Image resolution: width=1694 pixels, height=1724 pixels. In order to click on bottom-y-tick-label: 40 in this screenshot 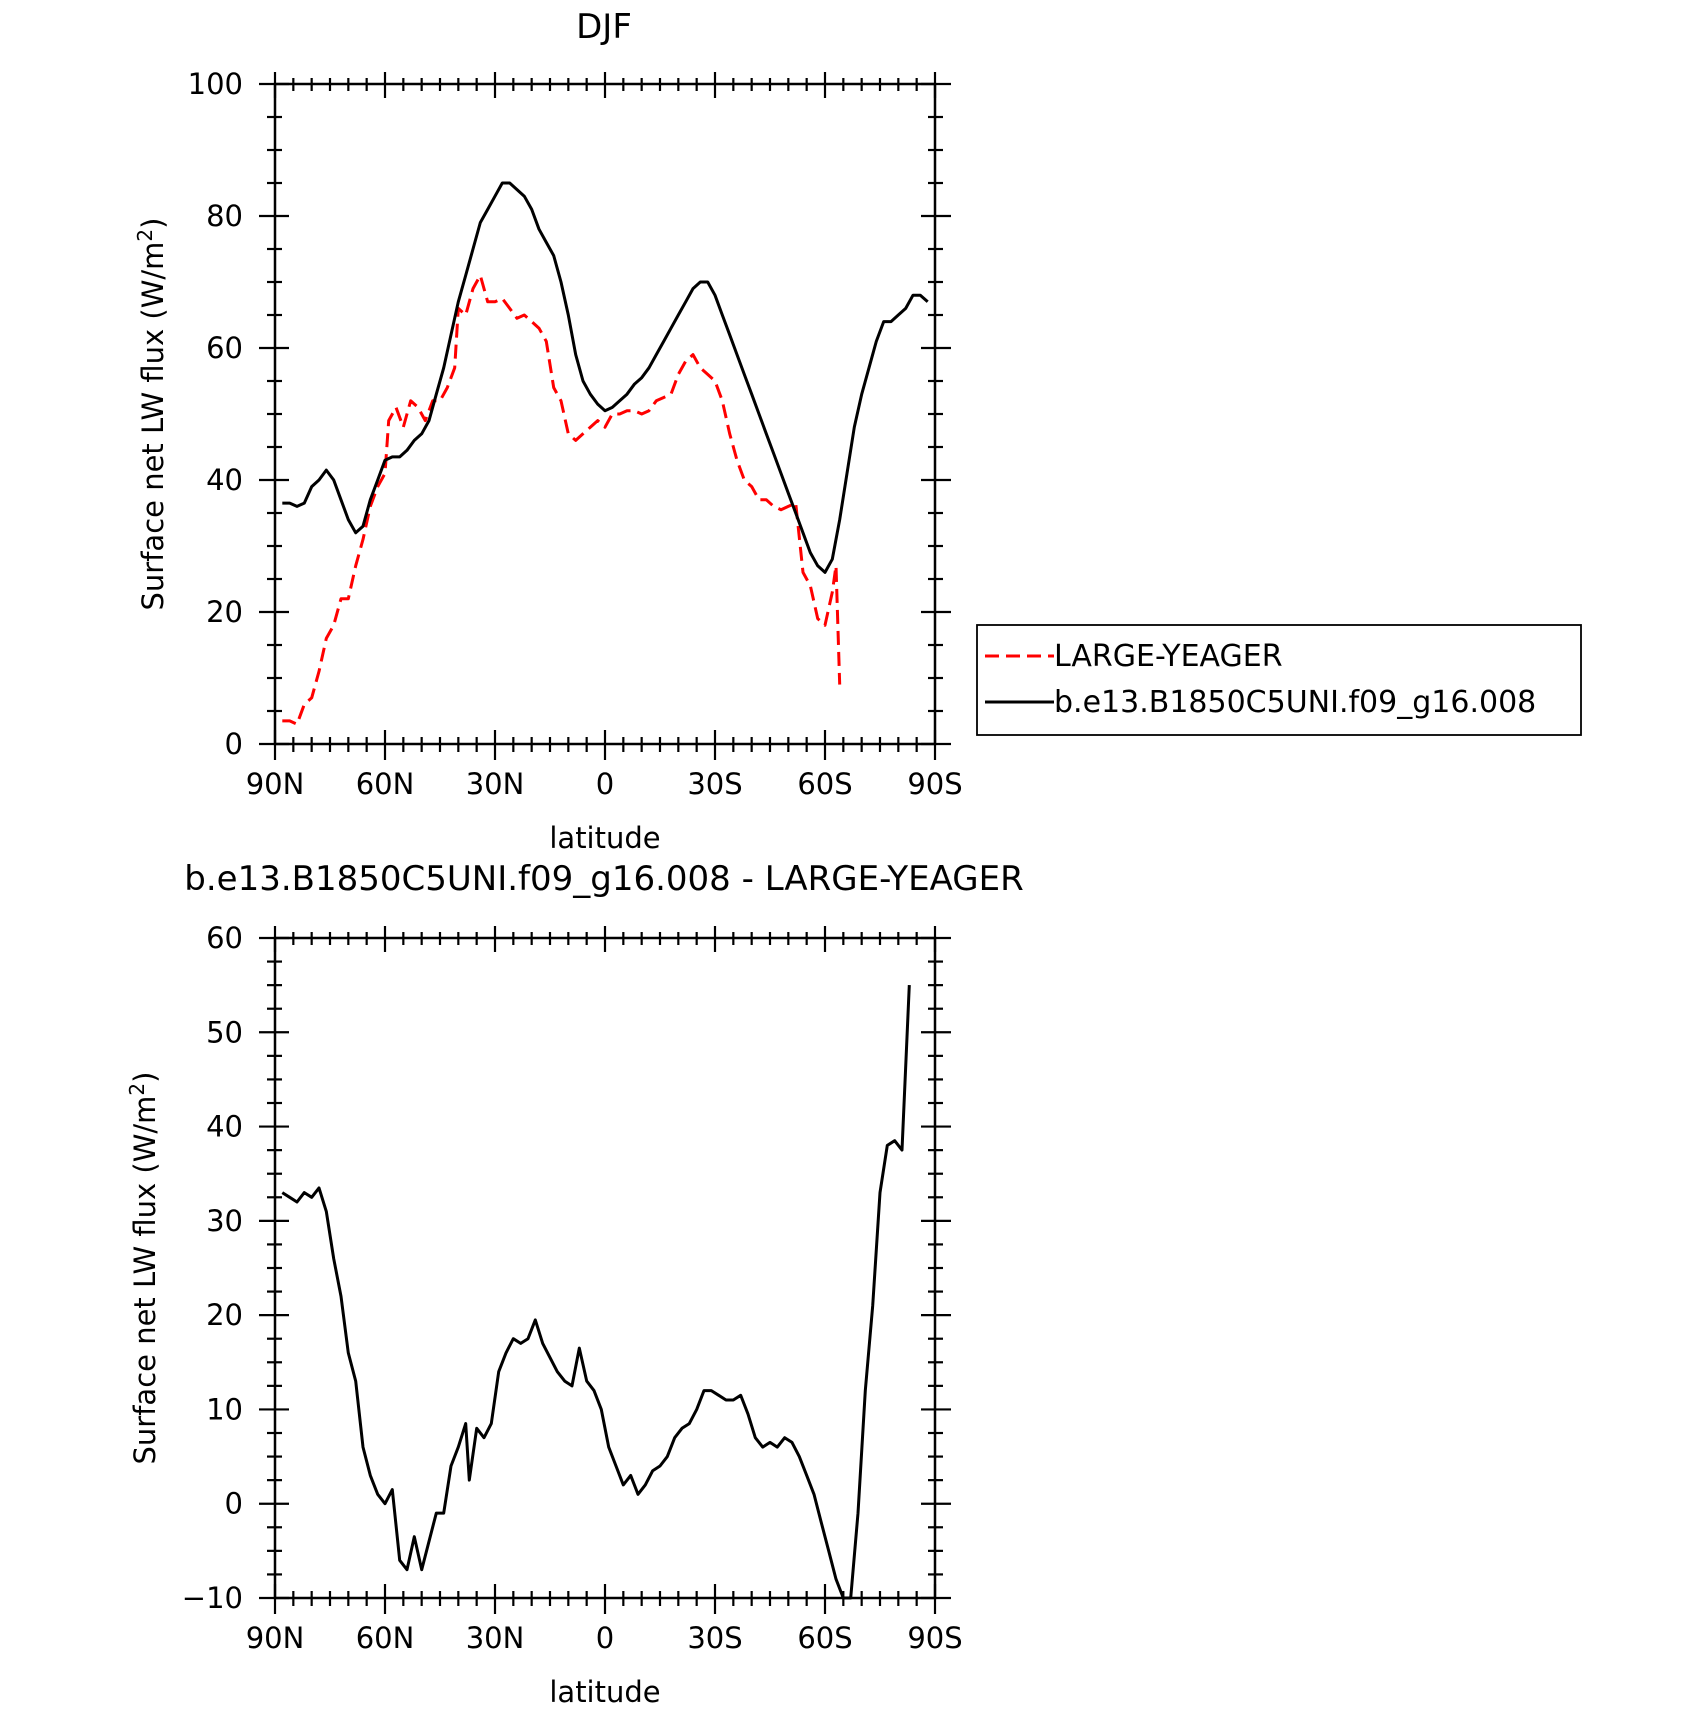, I will do `click(224, 1127)`.